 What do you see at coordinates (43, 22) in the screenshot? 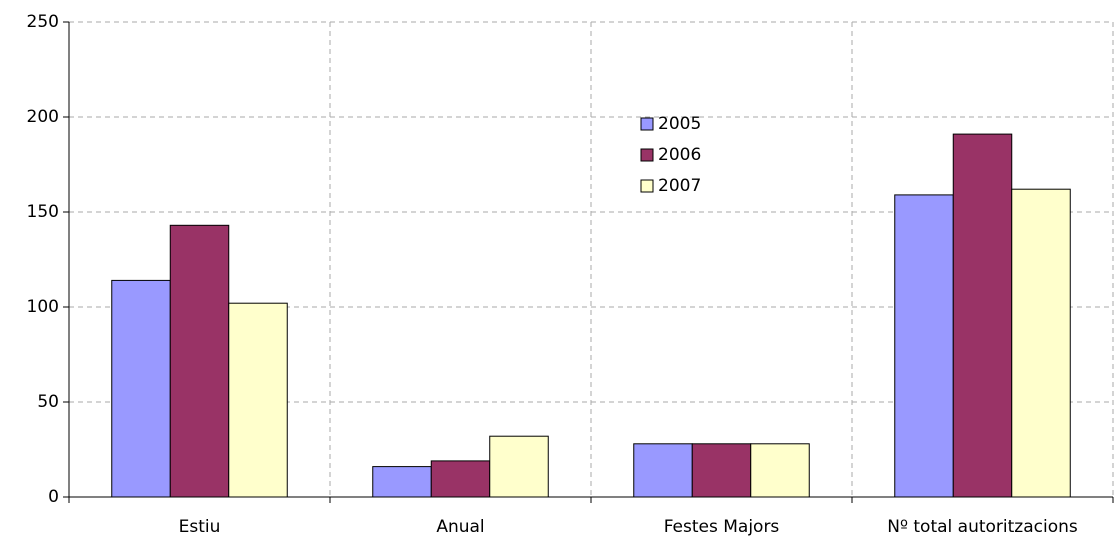
I see `y-tick-label: 250` at bounding box center [43, 22].